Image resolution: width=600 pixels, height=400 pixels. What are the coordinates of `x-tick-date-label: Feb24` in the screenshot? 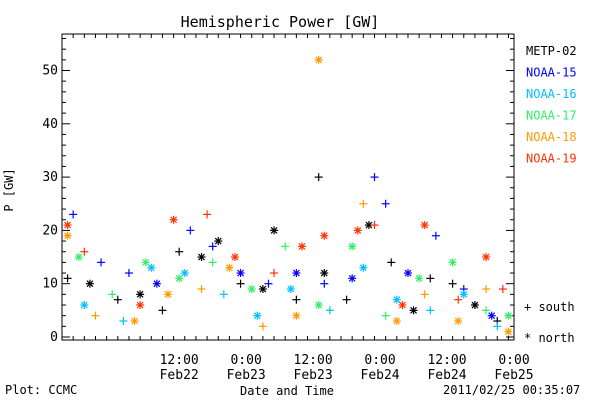 It's located at (380, 375).